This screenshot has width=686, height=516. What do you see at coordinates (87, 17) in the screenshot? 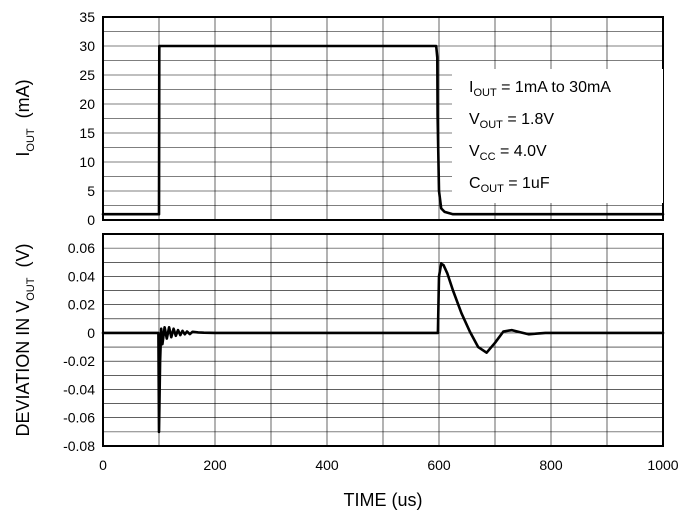
I see `y-tick-label: 35` at bounding box center [87, 17].